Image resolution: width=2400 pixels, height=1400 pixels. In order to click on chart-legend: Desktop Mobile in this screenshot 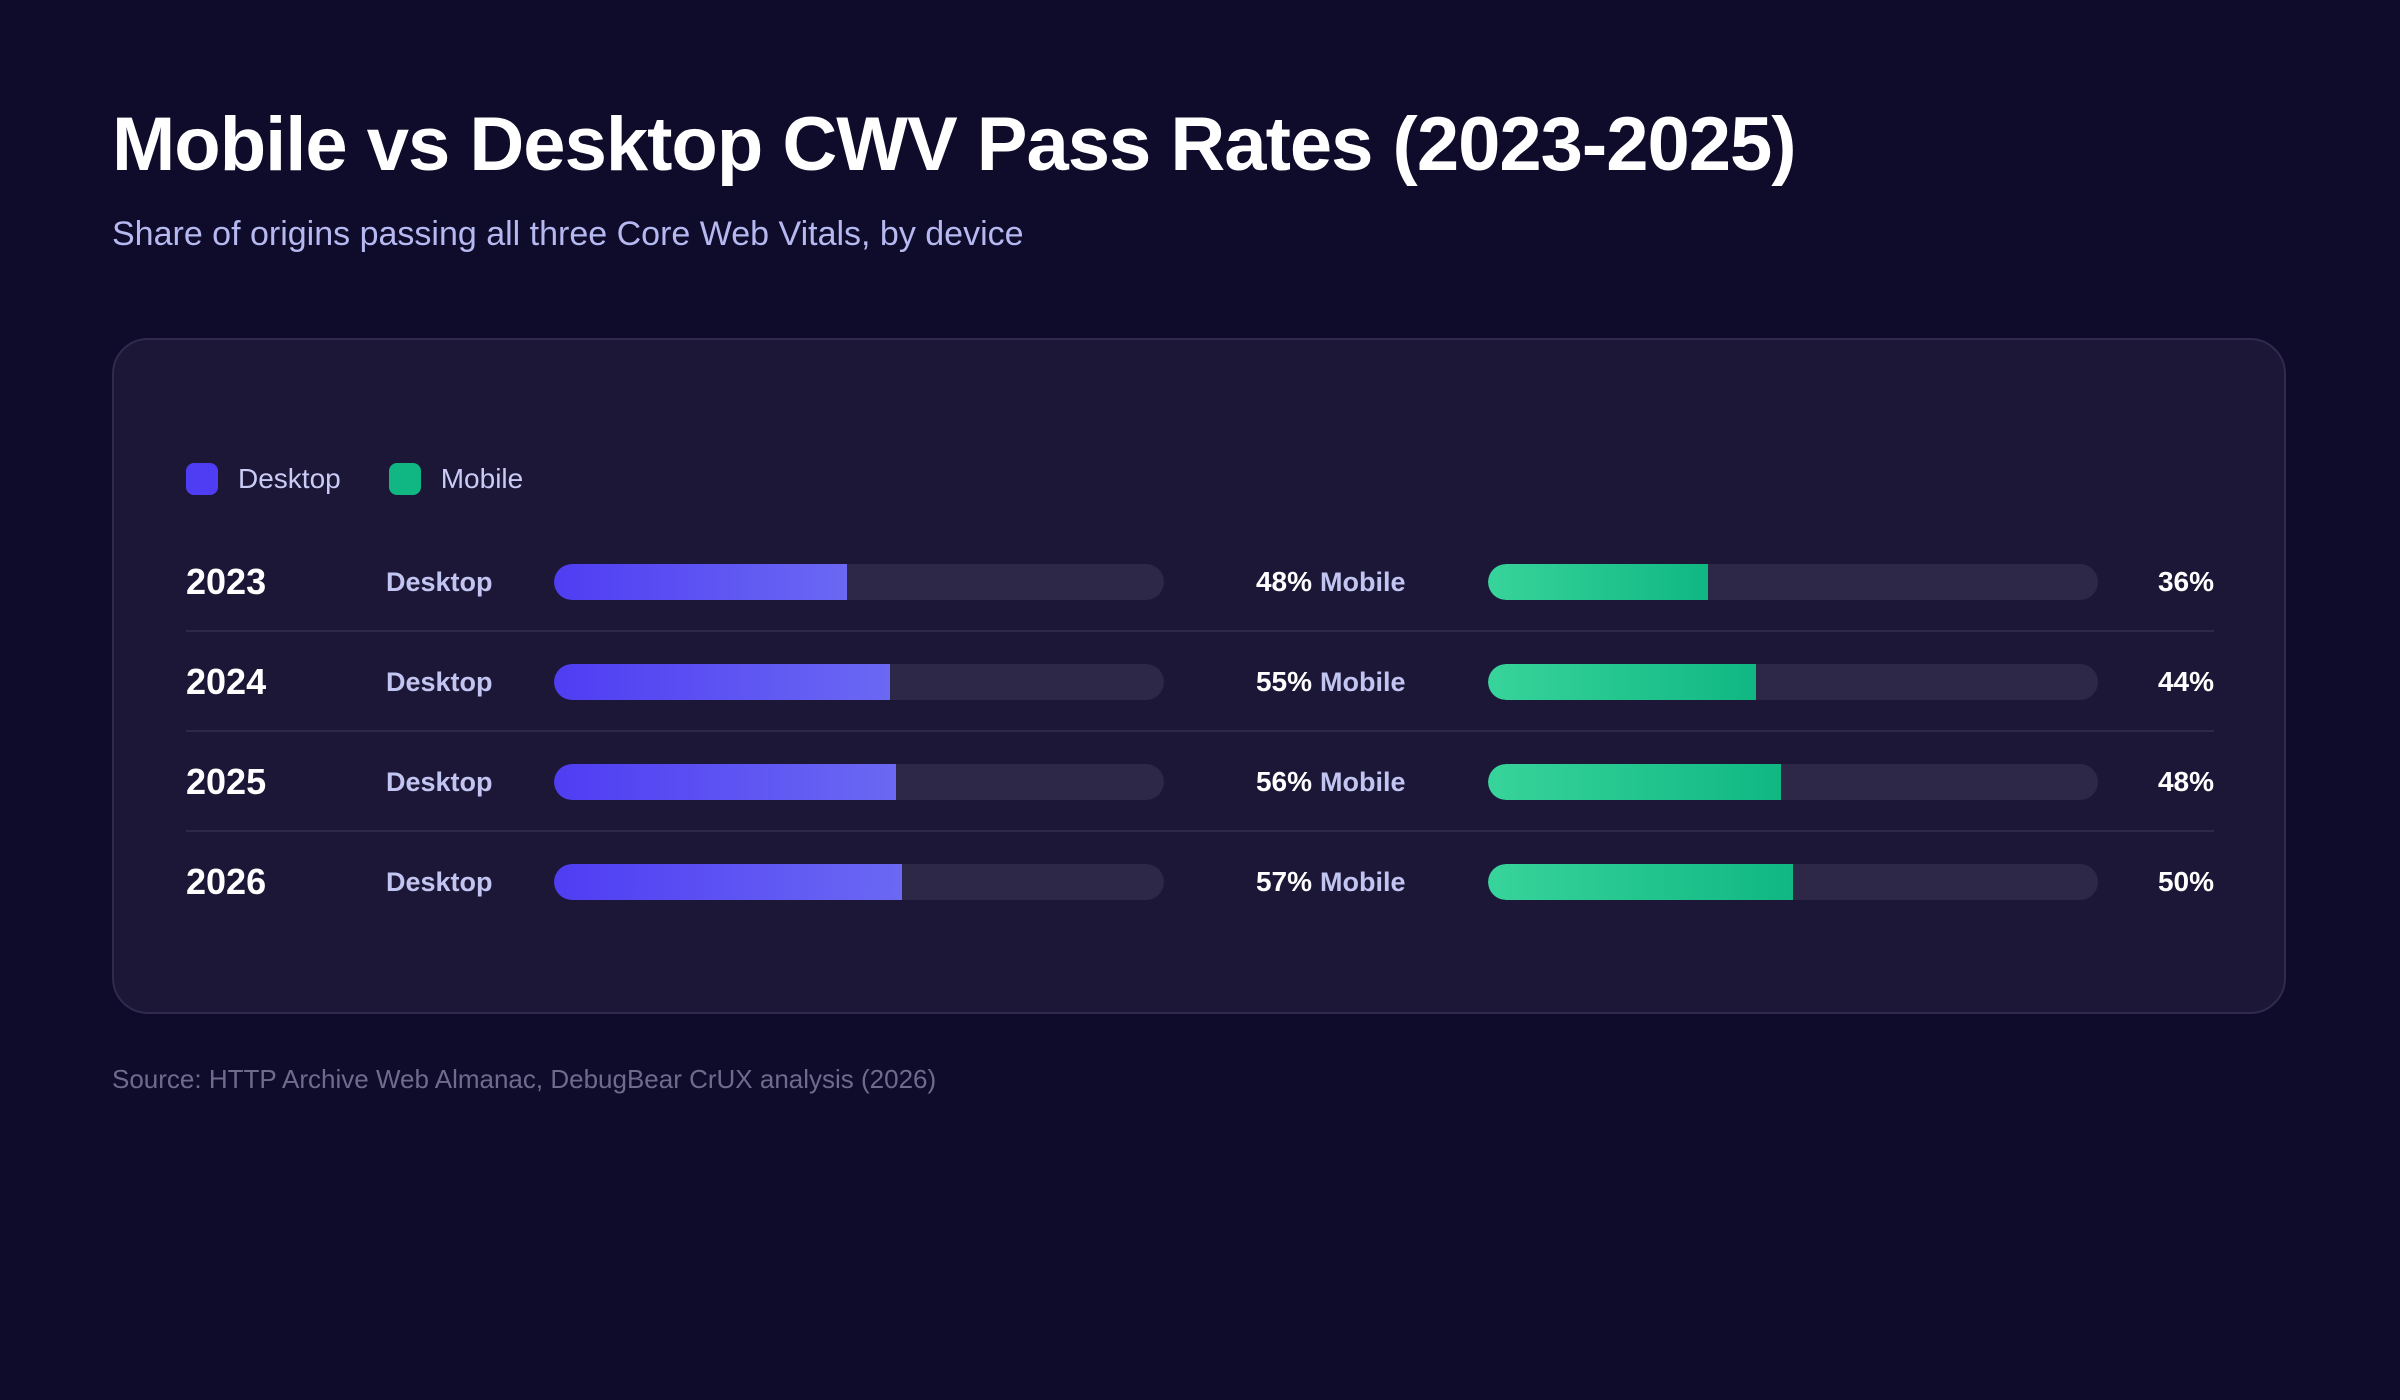, I will do `click(378, 479)`.